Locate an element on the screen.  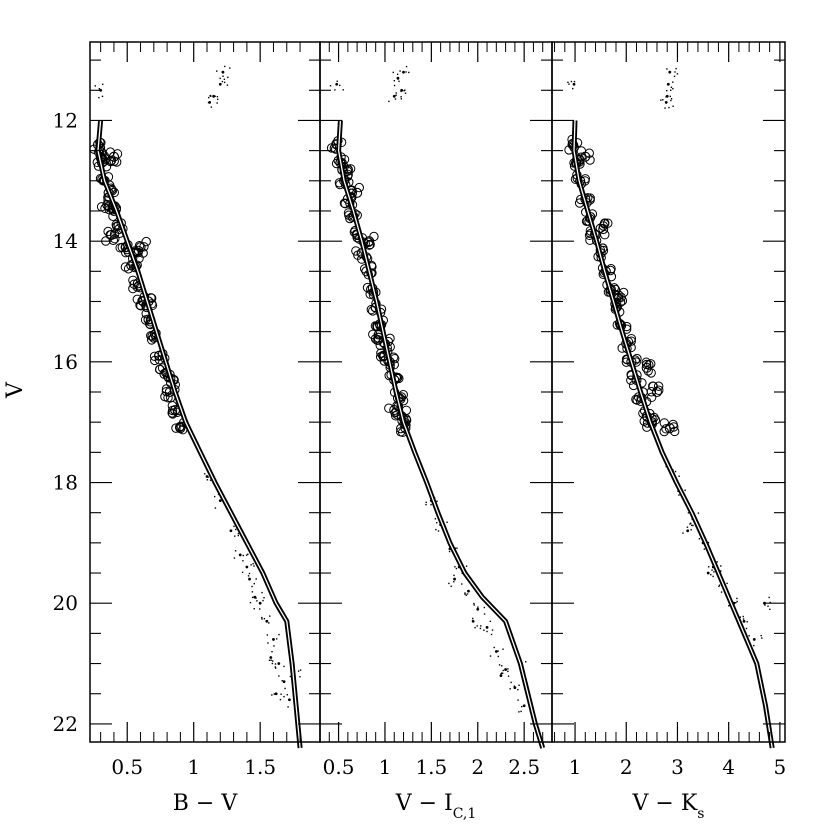
panel-v-i-x-axis-title: V − IC,1 is located at coordinates (436, 806).